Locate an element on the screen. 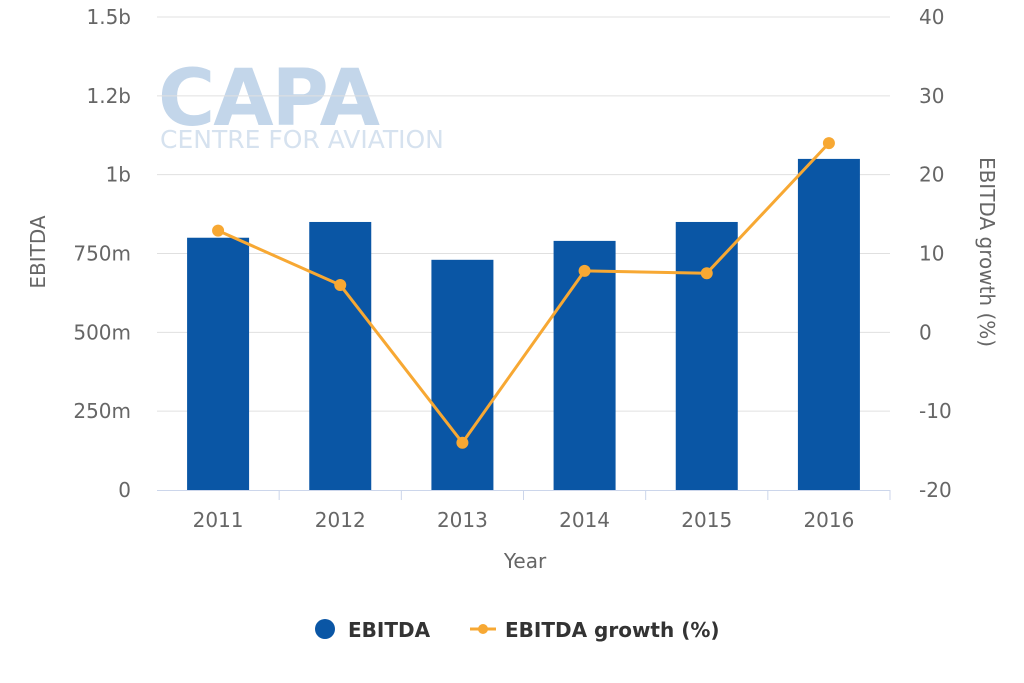 The height and width of the screenshot is (683, 1024). legend-label-growth: EBITDA growth (%) is located at coordinates (612, 630).